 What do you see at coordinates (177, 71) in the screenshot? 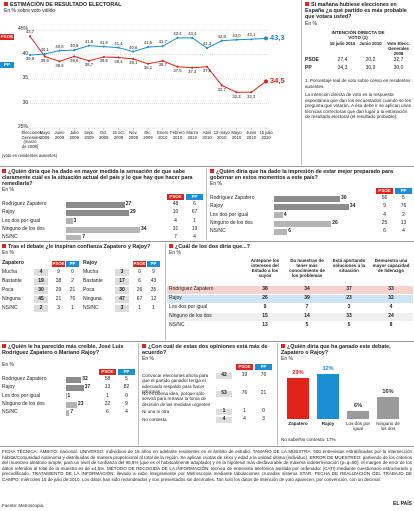
I see `value-label: 37,5` at bounding box center [177, 71].